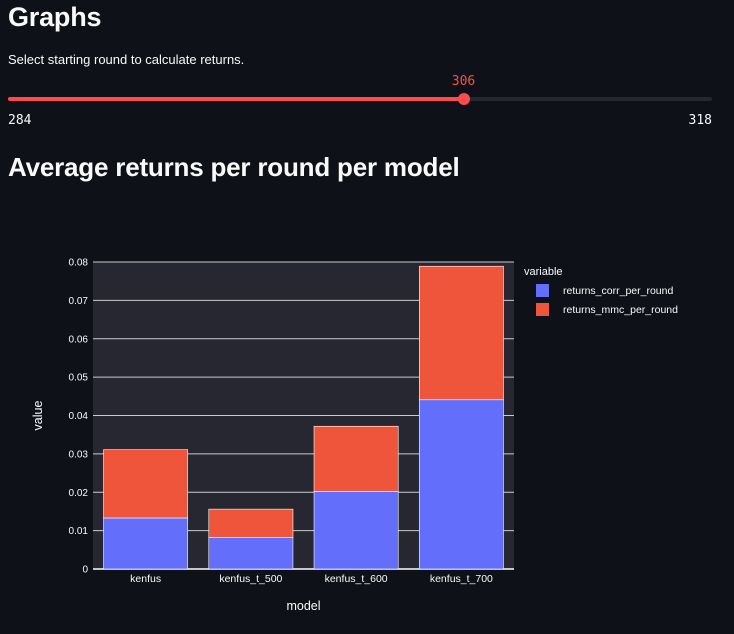 Image resolution: width=734 pixels, height=634 pixels. Describe the element at coordinates (79, 301) in the screenshot. I see `y-tick-label: 0.07` at that location.